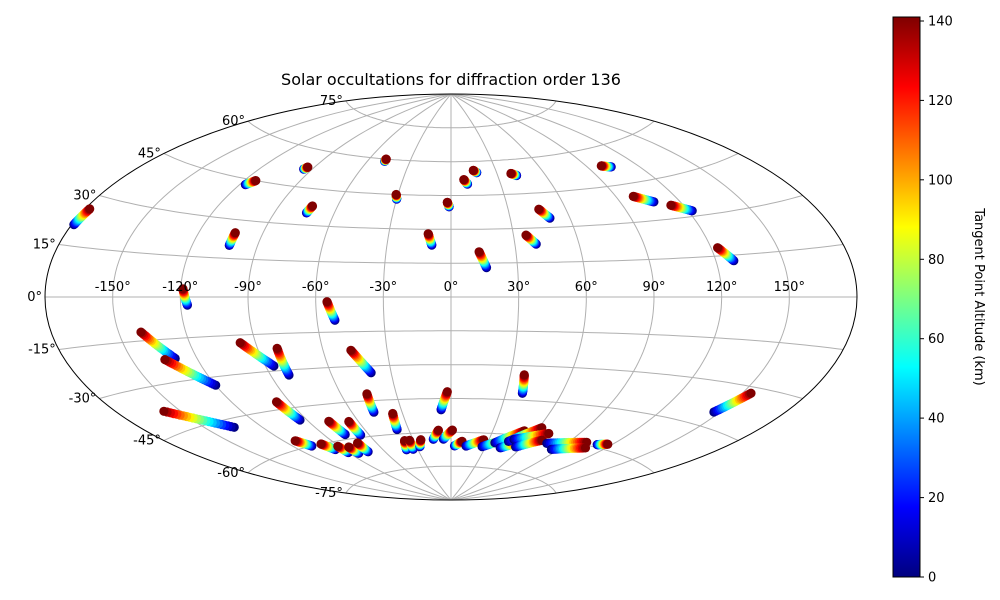 The image size is (1000, 600). What do you see at coordinates (940, 22) in the screenshot?
I see `colorbar-tick-label: 140` at bounding box center [940, 22].